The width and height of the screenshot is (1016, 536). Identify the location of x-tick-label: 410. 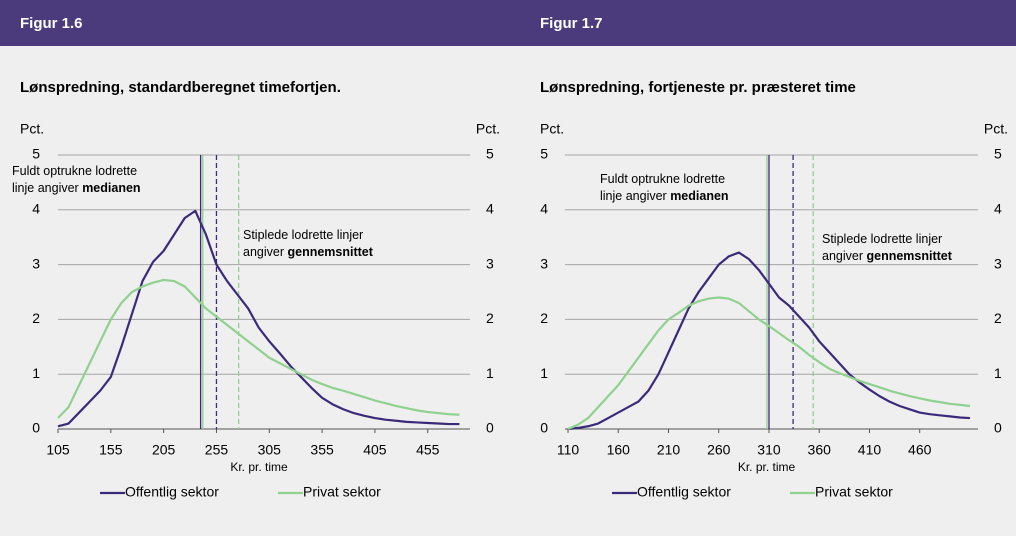
(870, 450).